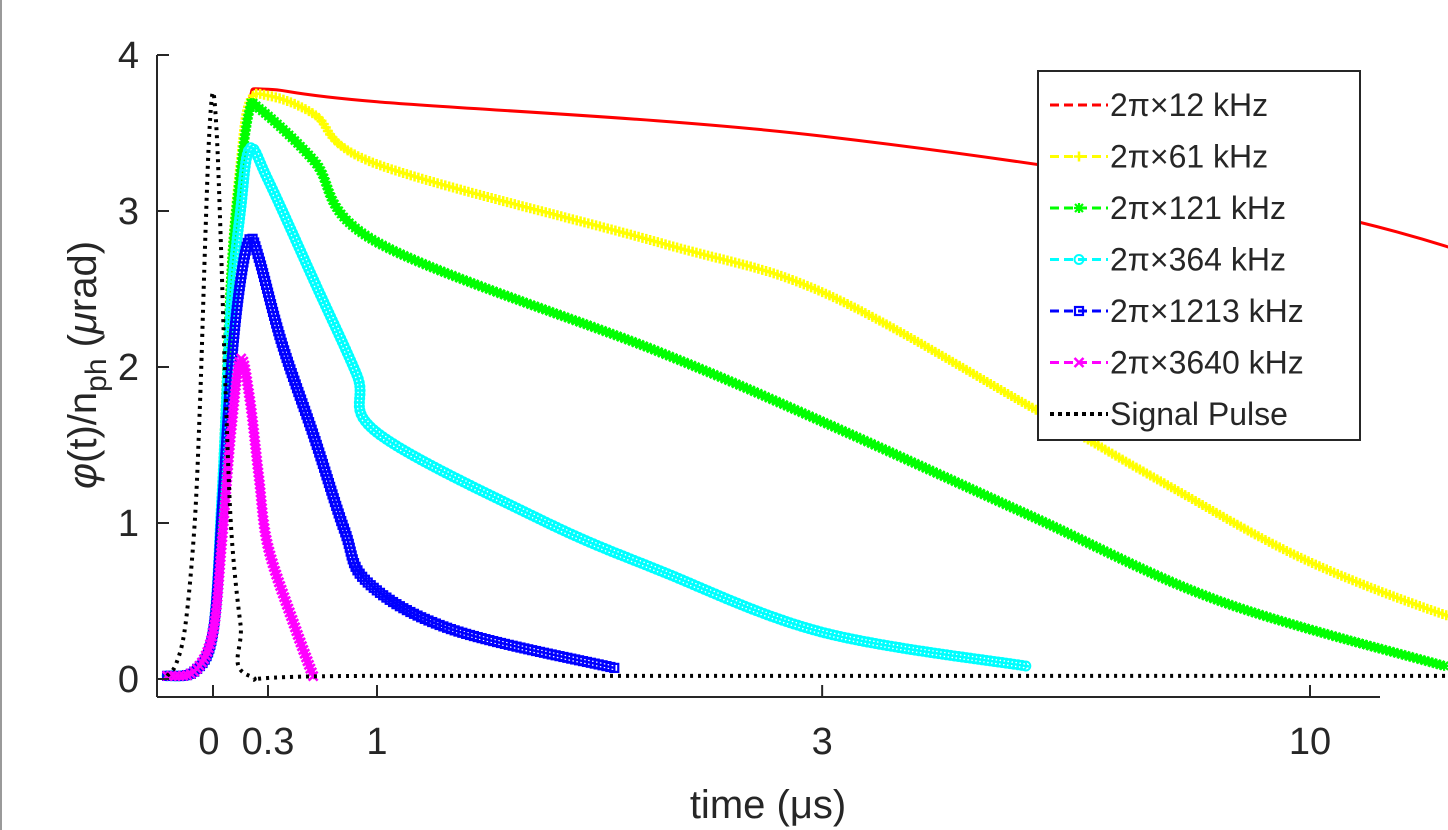 This screenshot has width=1448, height=830. Describe the element at coordinates (96, 374) in the screenshot. I see `y-label-sub: ph` at that location.